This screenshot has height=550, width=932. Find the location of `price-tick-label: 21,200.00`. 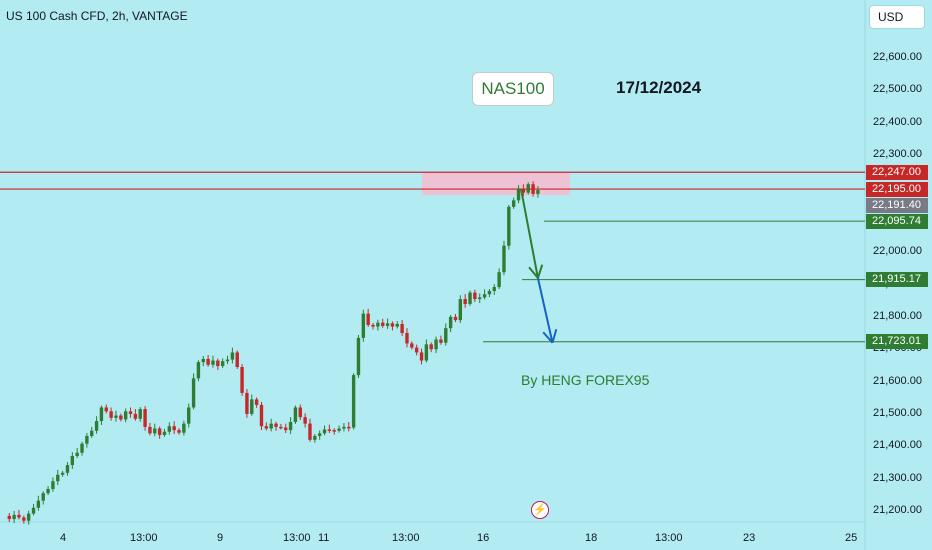

price-tick-label: 21,200.00 is located at coordinates (897, 510).